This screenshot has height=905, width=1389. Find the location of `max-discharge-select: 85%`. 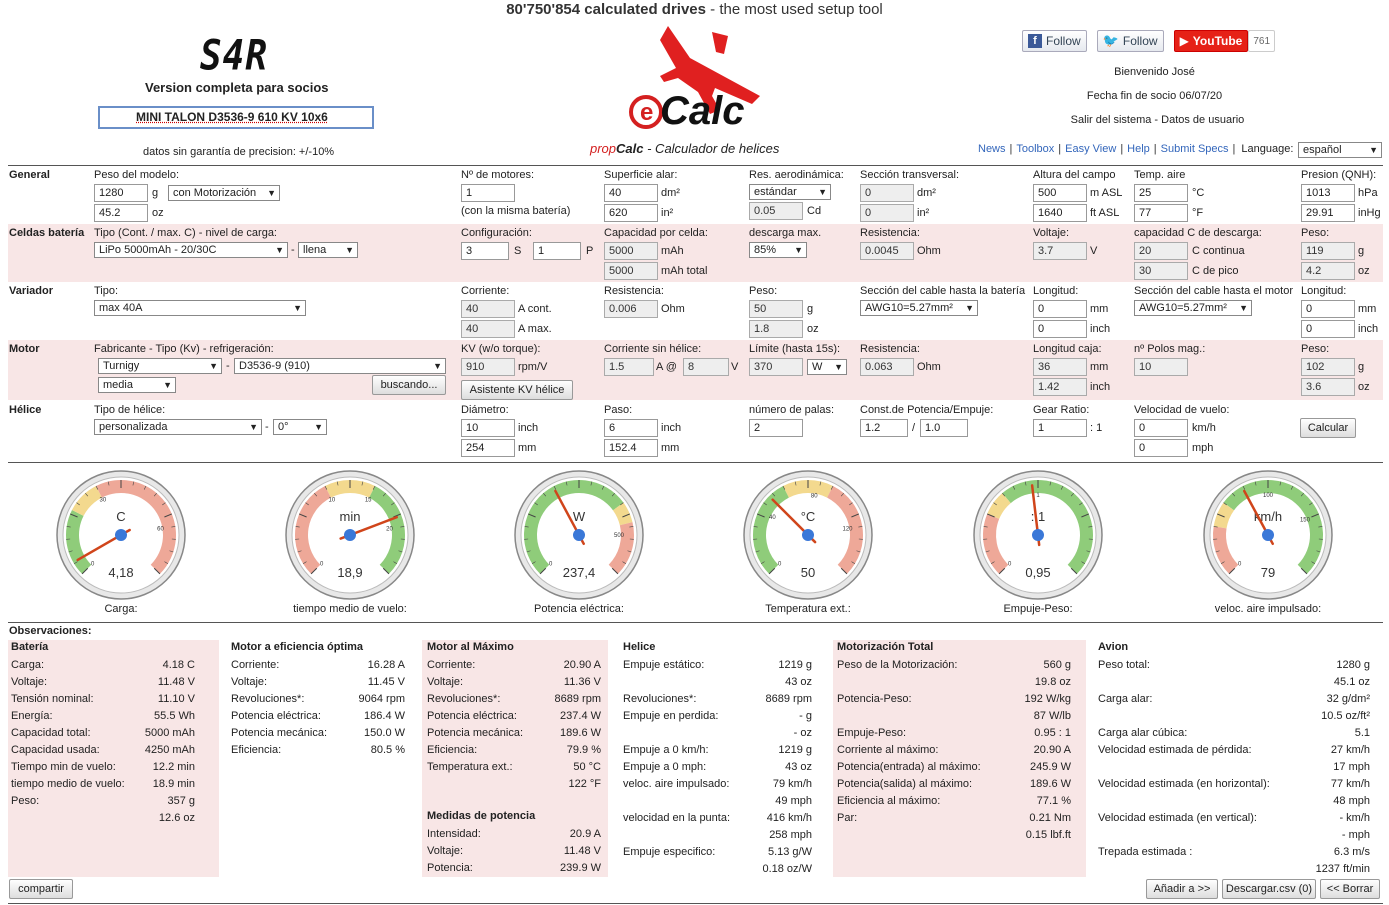

max-discharge-select: 85% is located at coordinates (778, 250).